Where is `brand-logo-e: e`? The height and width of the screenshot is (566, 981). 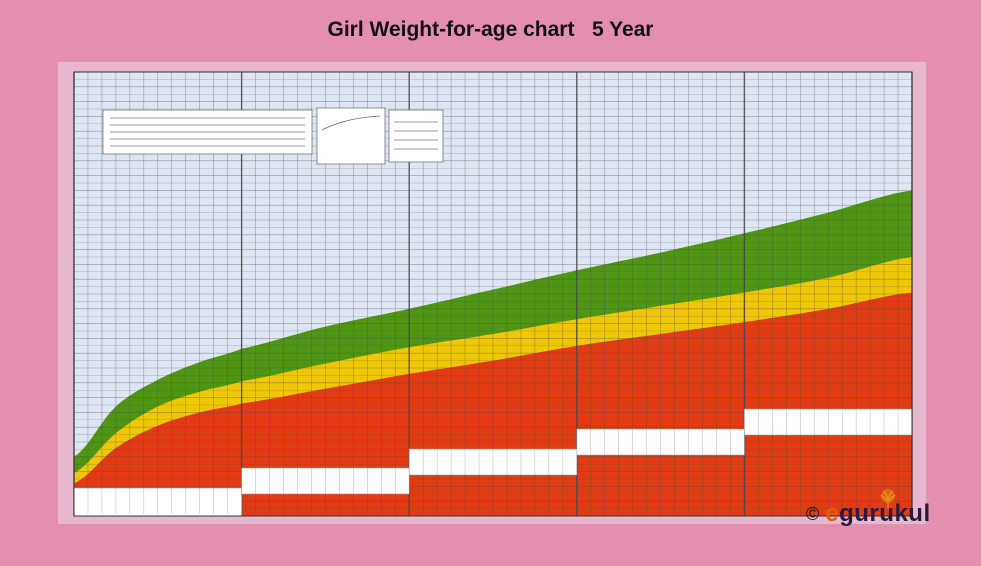 brand-logo-e: e is located at coordinates (832, 513).